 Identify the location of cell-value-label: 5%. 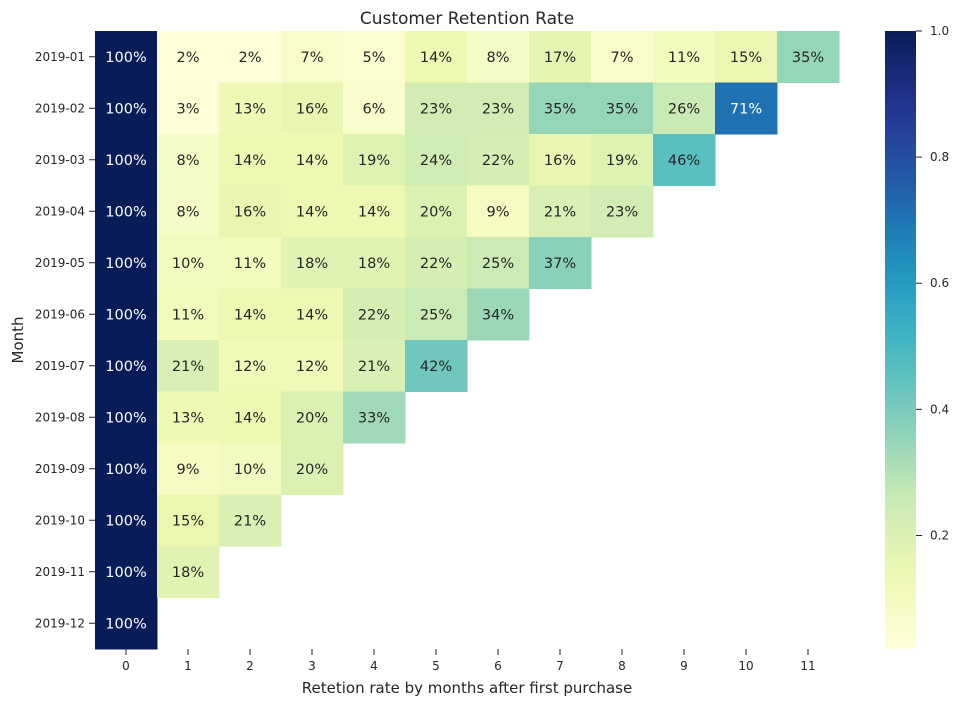
(373, 58).